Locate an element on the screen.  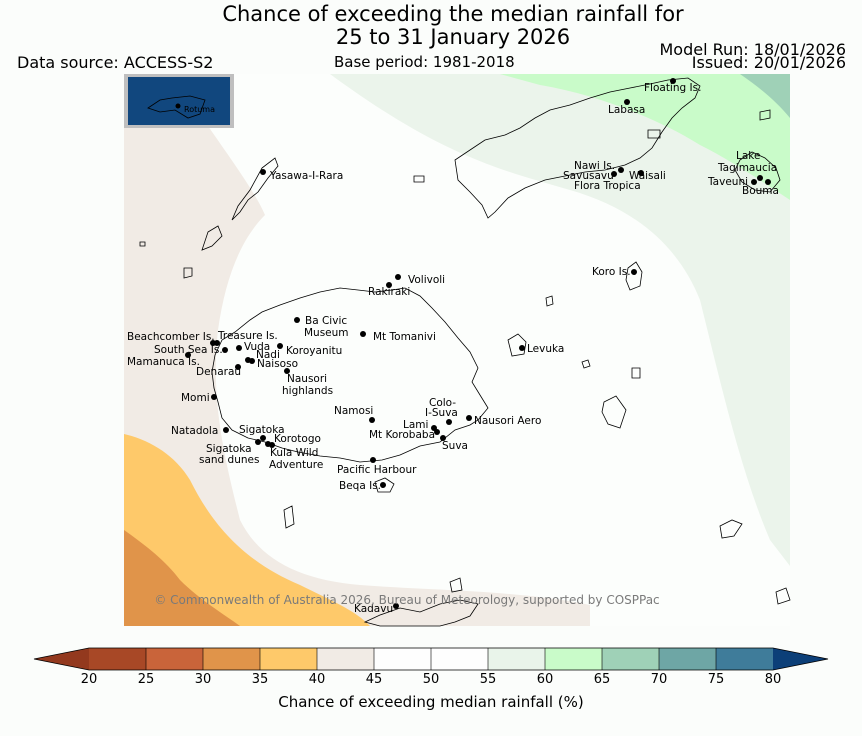
colorbar-label: Chance of exceeding median rainfall (%) is located at coordinates (431, 702).